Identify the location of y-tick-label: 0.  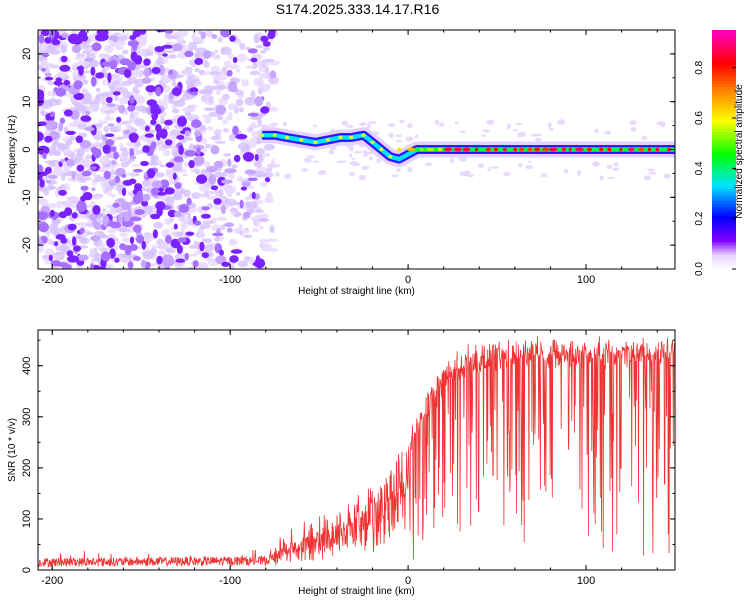
(27, 149).